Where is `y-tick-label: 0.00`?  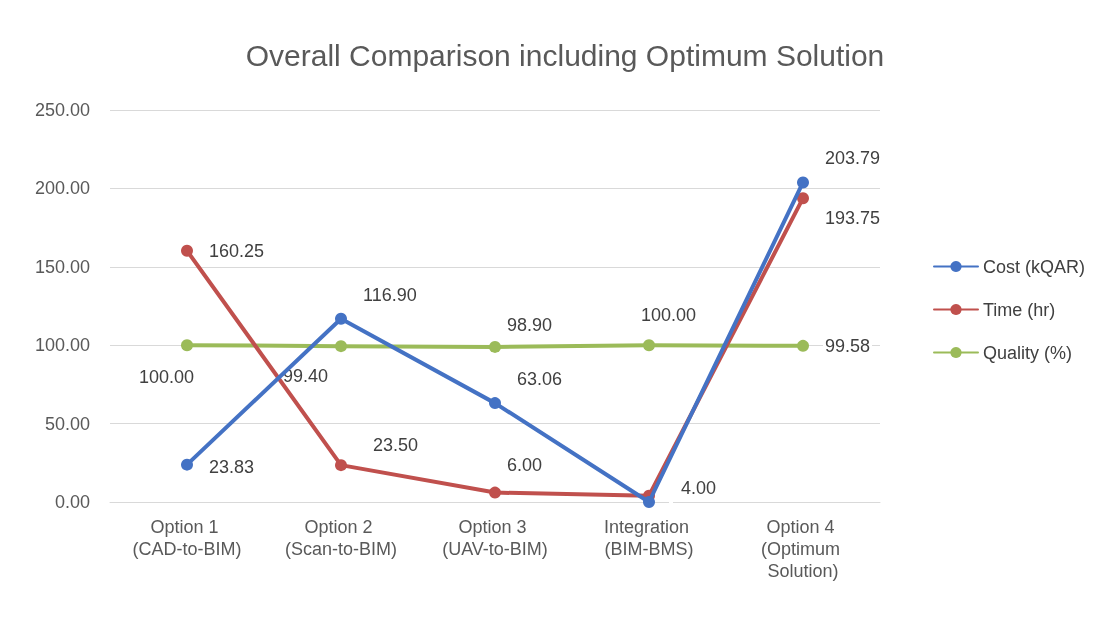 y-tick-label: 0.00 is located at coordinates (72, 502).